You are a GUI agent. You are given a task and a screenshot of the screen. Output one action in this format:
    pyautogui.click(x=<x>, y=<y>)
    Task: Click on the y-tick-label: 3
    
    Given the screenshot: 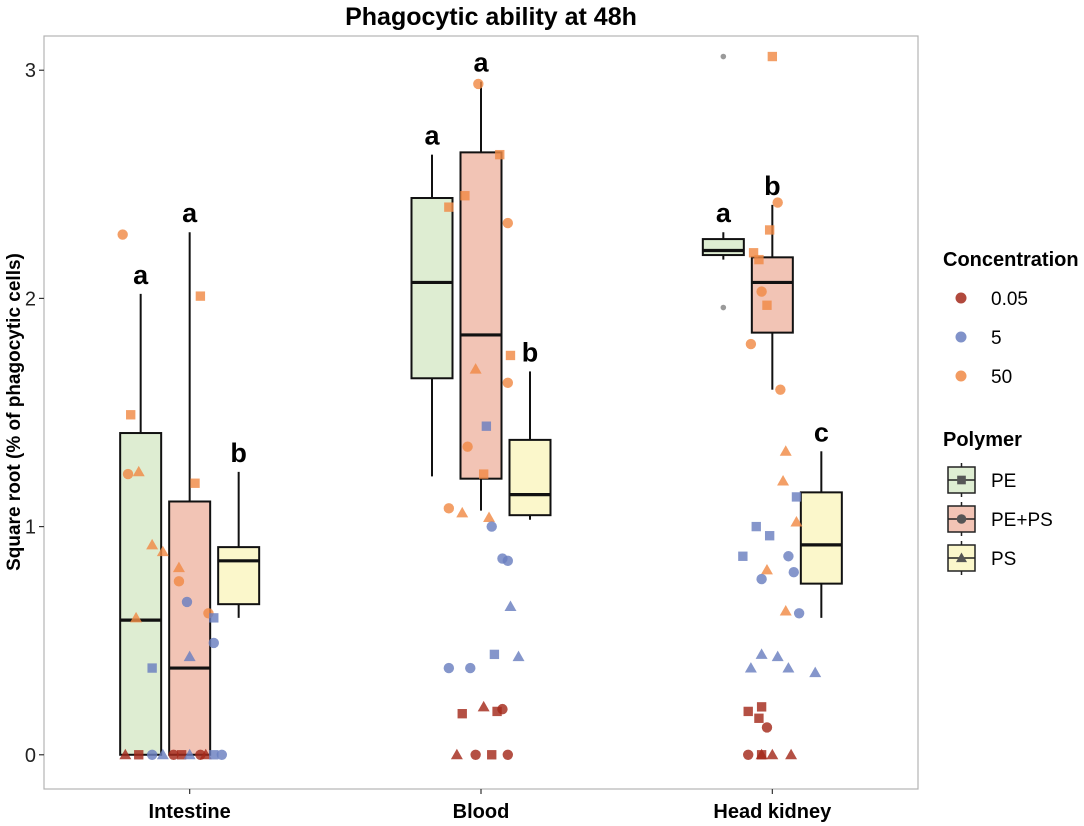 What is the action you would take?
    pyautogui.click(x=30, y=71)
    